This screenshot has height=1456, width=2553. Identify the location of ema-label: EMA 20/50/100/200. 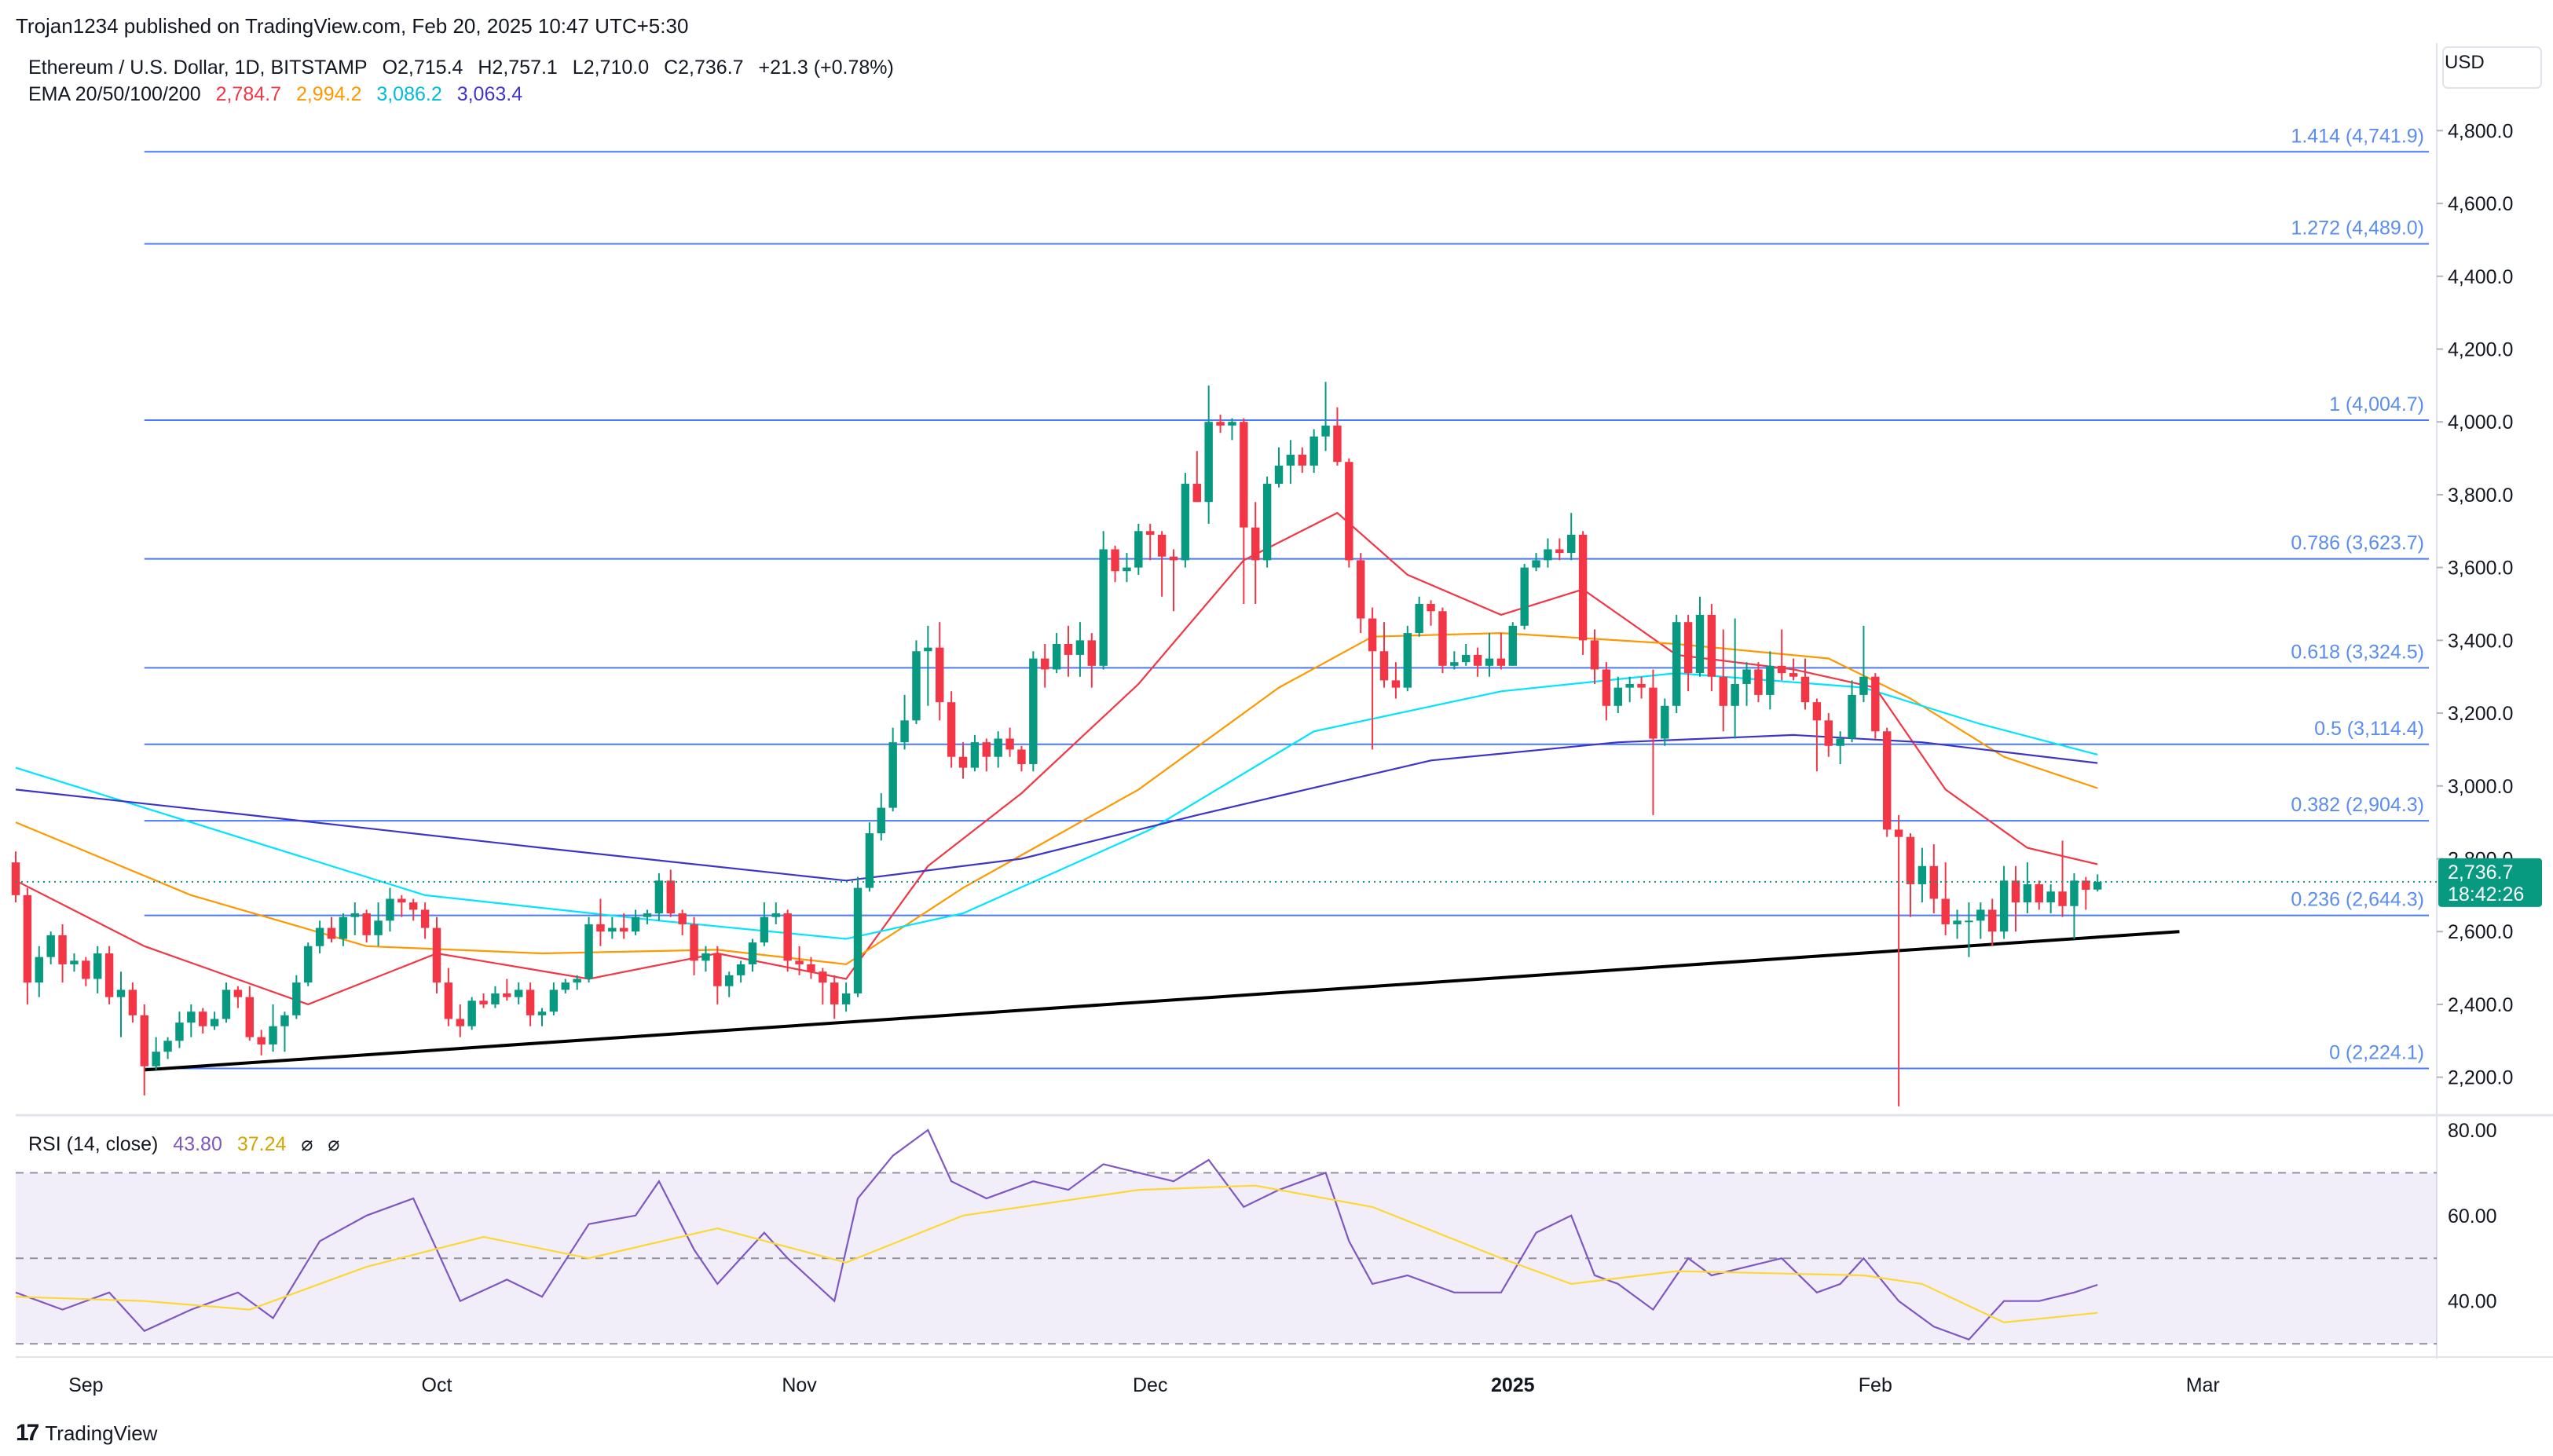
(114, 94).